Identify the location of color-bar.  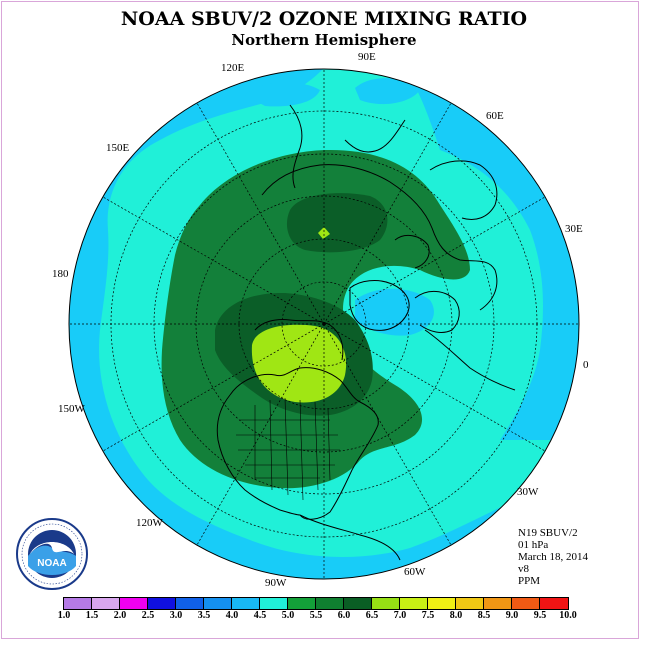
(316, 603).